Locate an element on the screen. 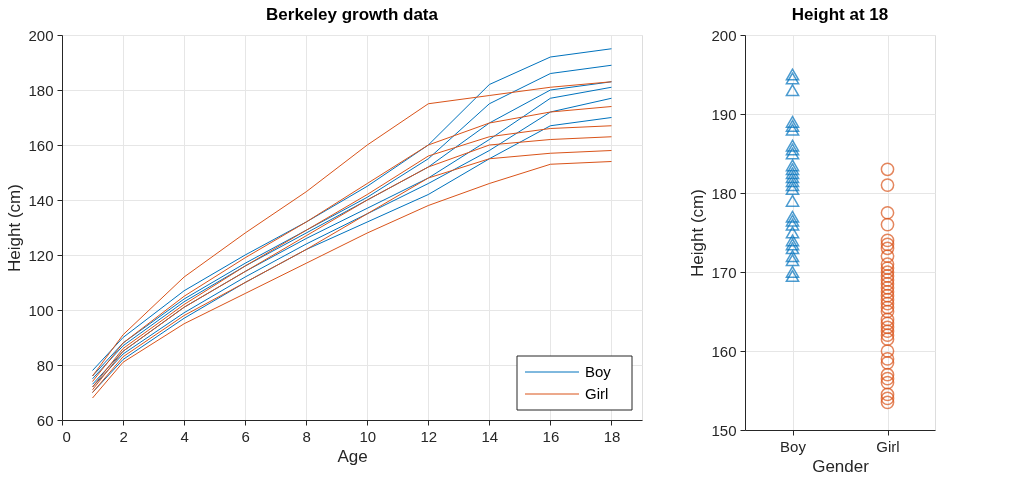 The width and height of the screenshot is (1032, 497). x-tick-label: Girl is located at coordinates (888, 446).